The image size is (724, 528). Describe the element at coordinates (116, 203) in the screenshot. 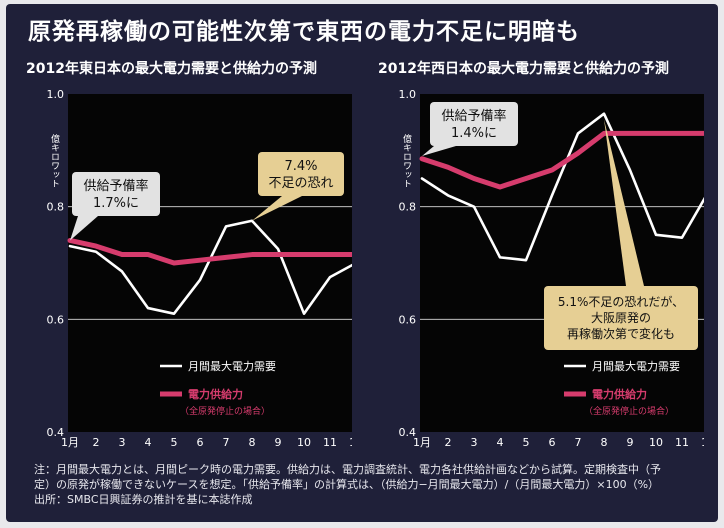

I see `callout-text: 1.7%に` at that location.